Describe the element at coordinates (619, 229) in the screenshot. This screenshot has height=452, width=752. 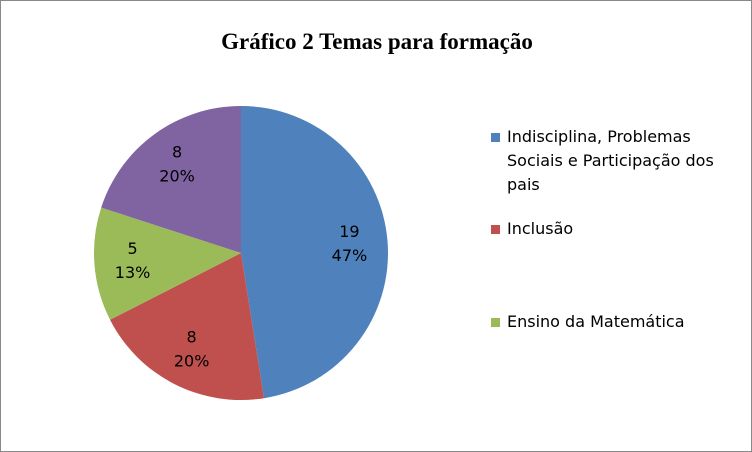
I see `legend-item: Inclusão` at that location.